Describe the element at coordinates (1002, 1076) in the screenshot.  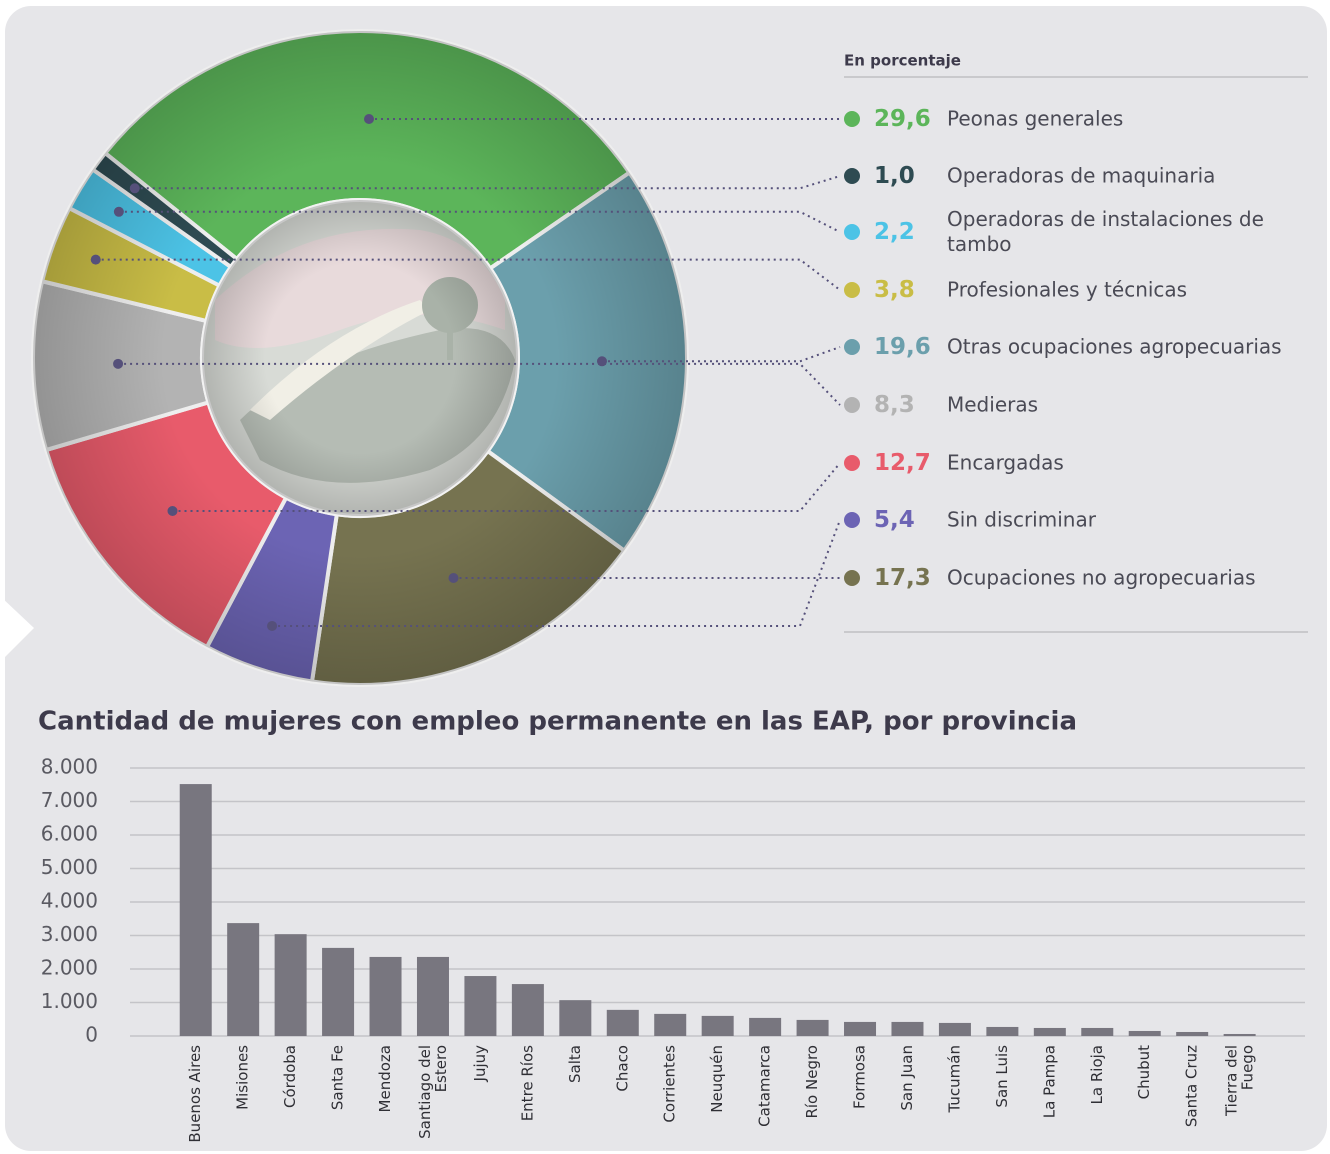
I see `x-tick-label: San Luis` at that location.